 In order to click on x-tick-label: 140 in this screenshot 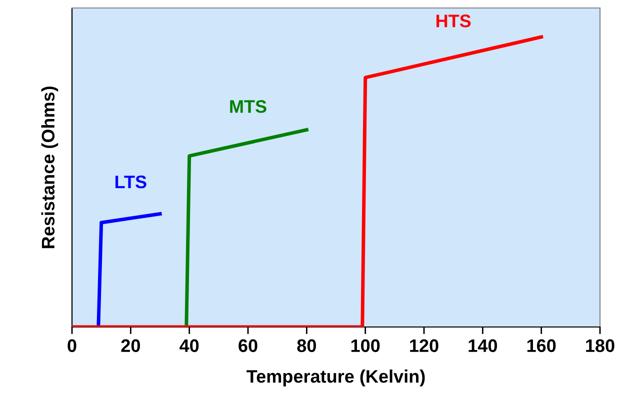, I will do `click(482, 345)`.